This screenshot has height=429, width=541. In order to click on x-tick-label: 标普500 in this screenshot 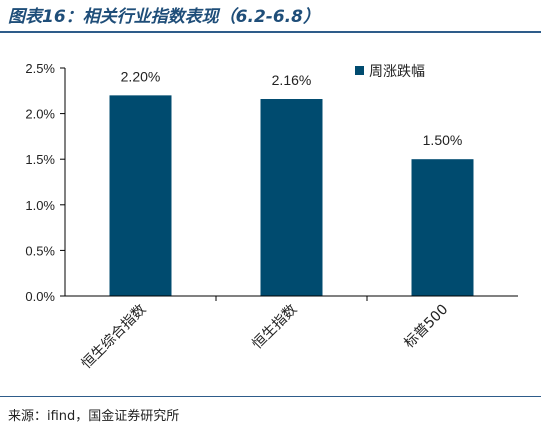, I will do `click(426, 327)`.